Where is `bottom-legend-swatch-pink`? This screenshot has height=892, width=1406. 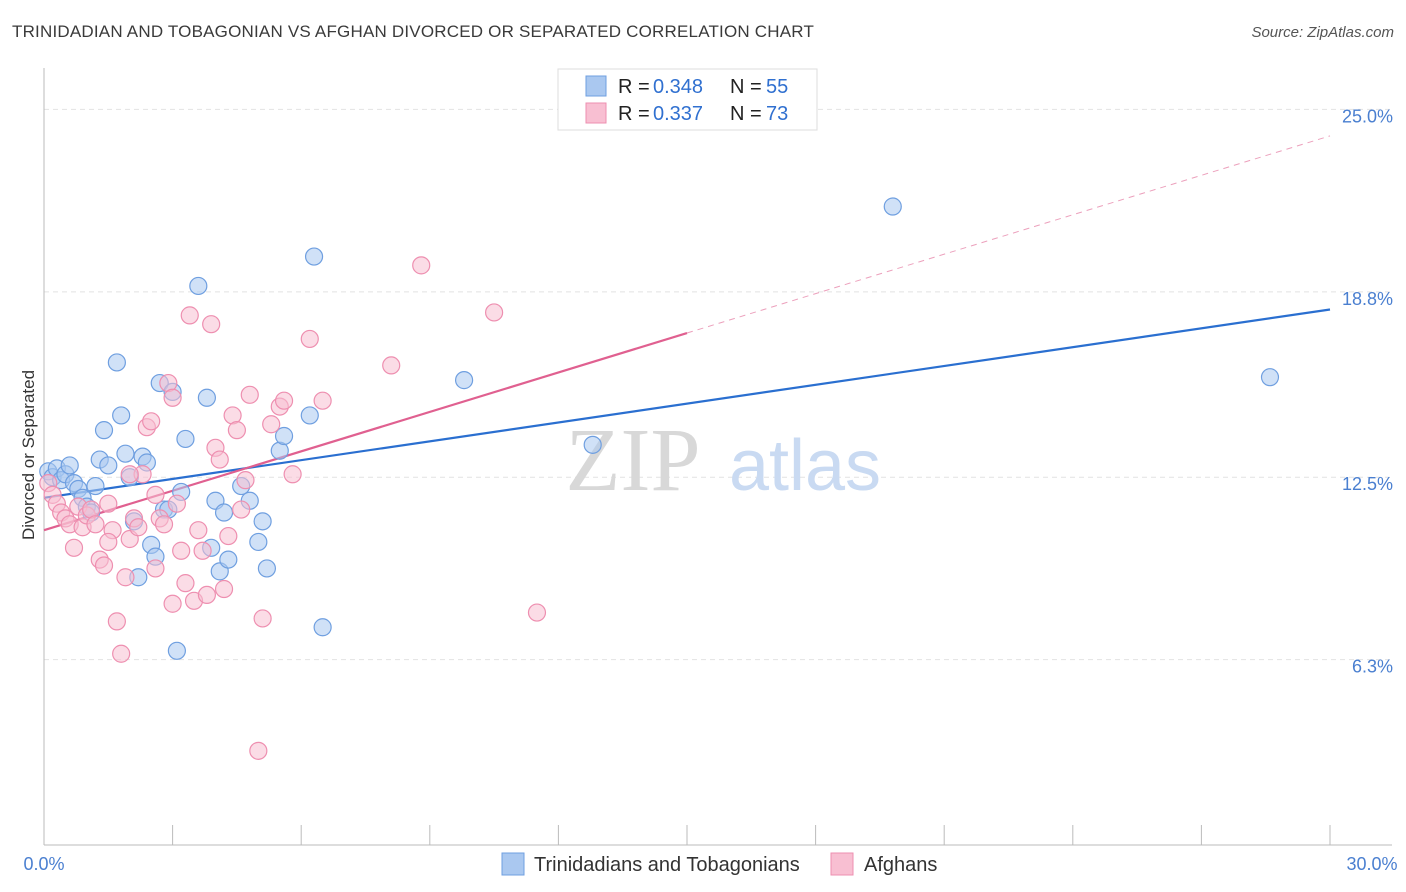 bottom-legend-swatch-pink is located at coordinates (842, 864).